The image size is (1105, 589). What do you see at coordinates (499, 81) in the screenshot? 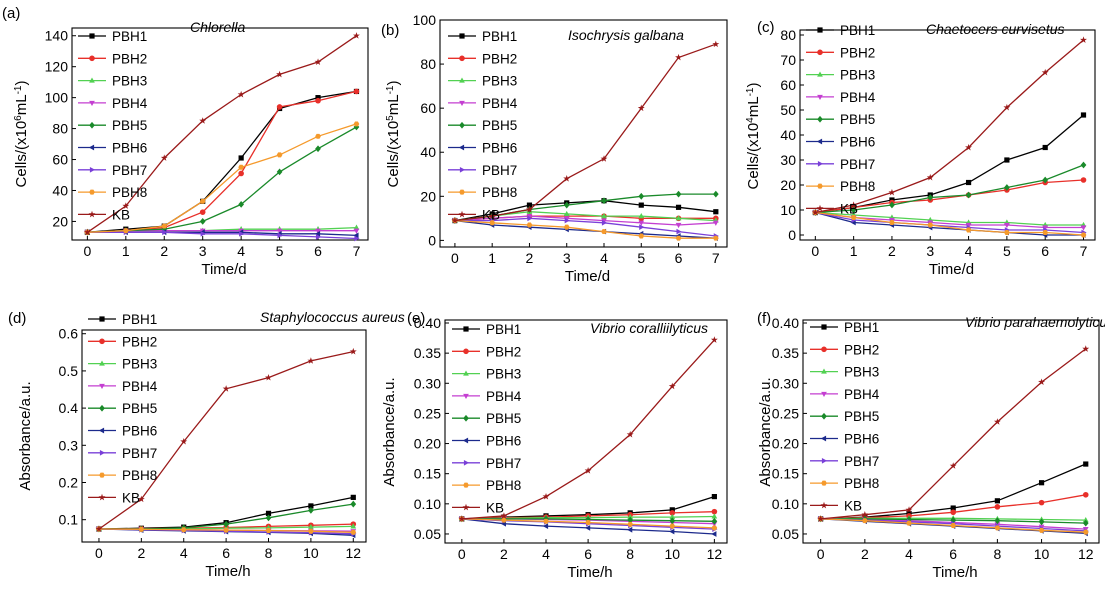
I see `legend-label: PBH3` at bounding box center [499, 81].